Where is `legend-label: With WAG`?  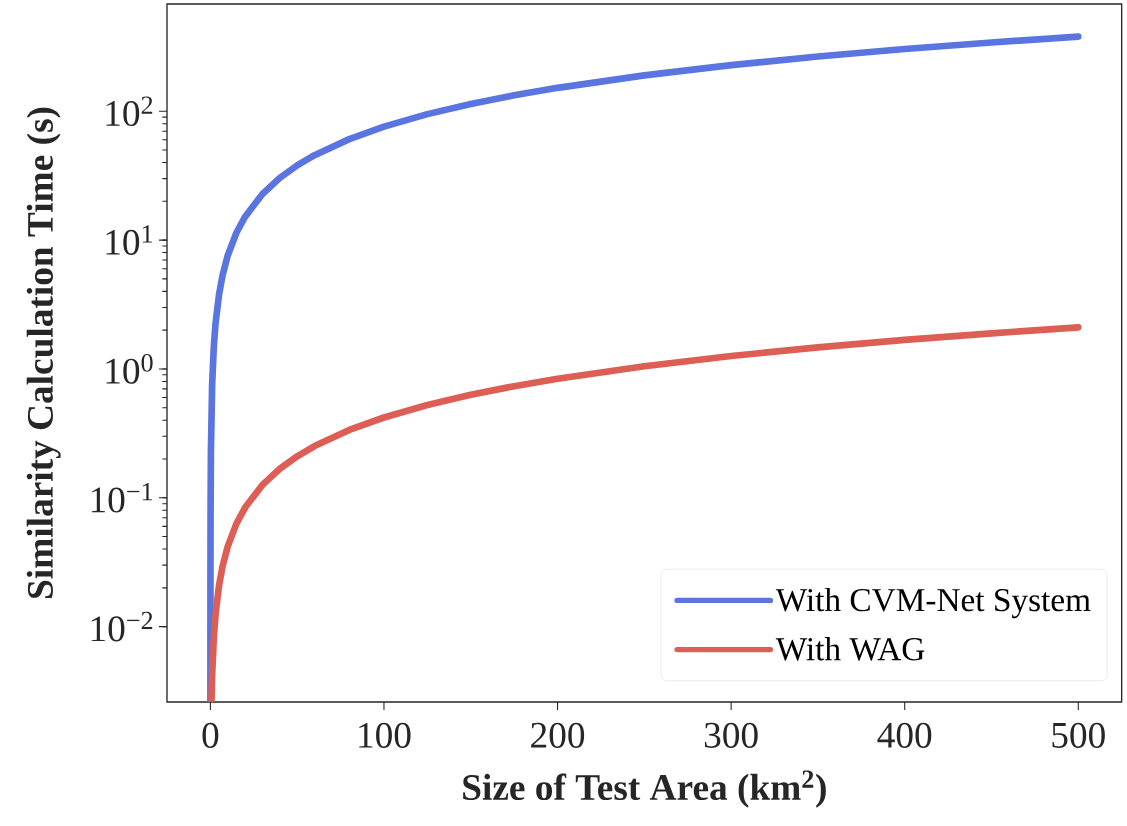 legend-label: With WAG is located at coordinates (850, 649).